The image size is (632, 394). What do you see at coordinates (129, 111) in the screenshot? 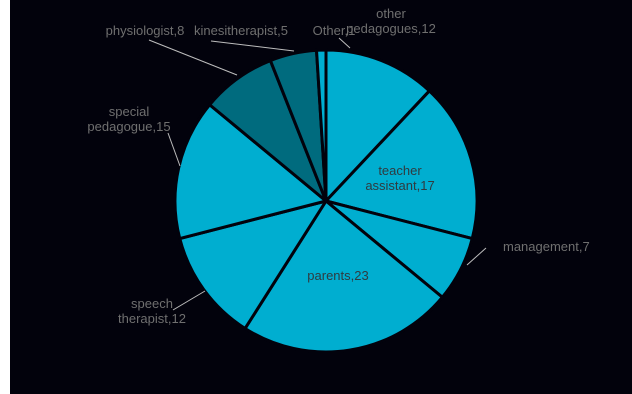
I see `data-label-line: special` at bounding box center [129, 111].